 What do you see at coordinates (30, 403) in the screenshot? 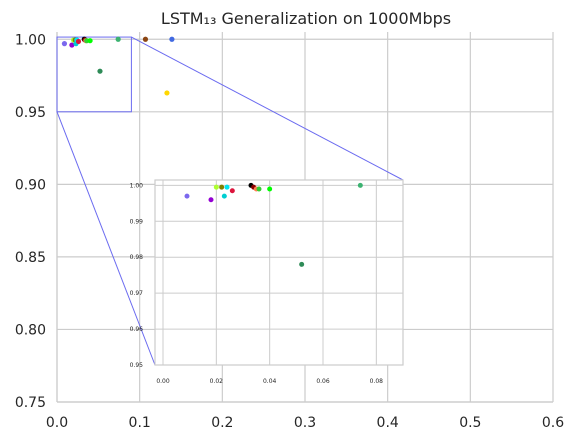
I see `main-y-tick-label: 0.75` at bounding box center [30, 403].